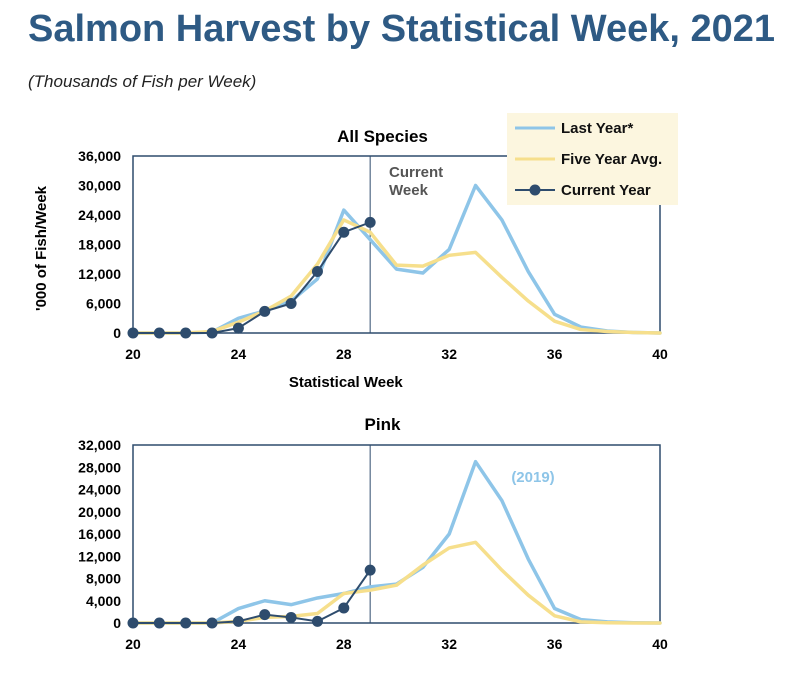 The image size is (800, 684). Describe the element at coordinates (532, 477) in the screenshot. I see `chart2-annotation: (2019)` at that location.